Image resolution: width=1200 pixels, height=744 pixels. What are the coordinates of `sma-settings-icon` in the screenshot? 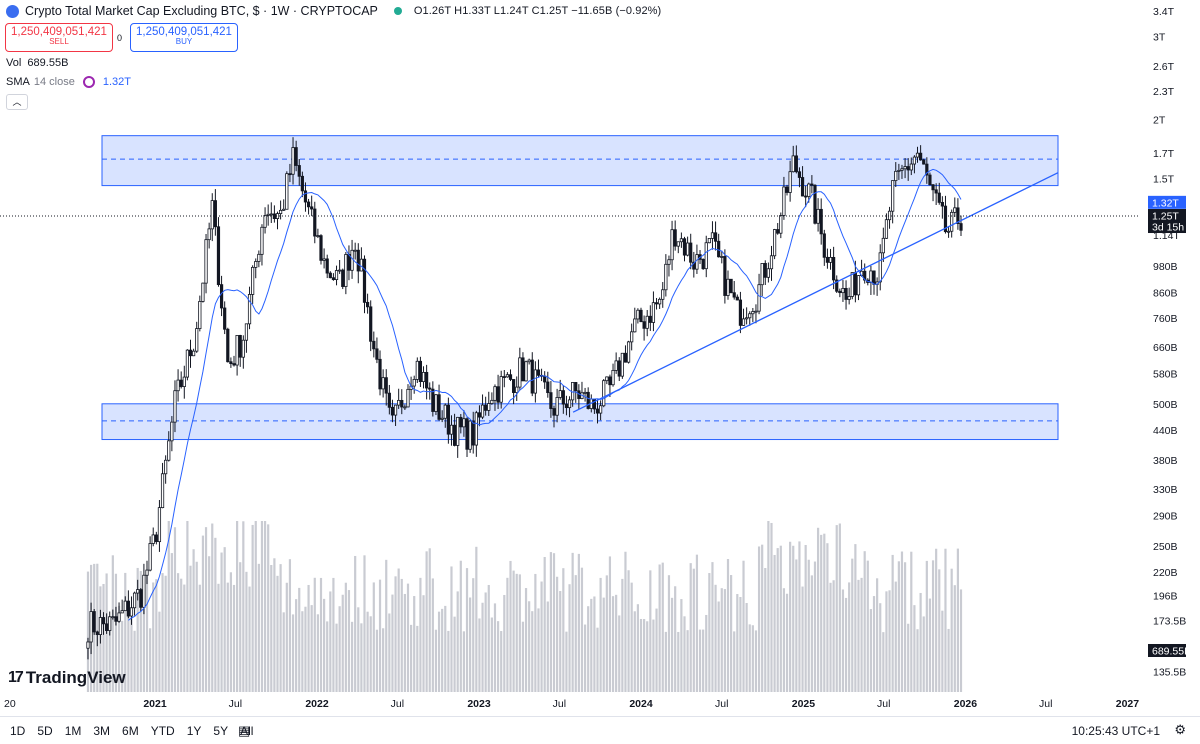 It's located at (88, 82).